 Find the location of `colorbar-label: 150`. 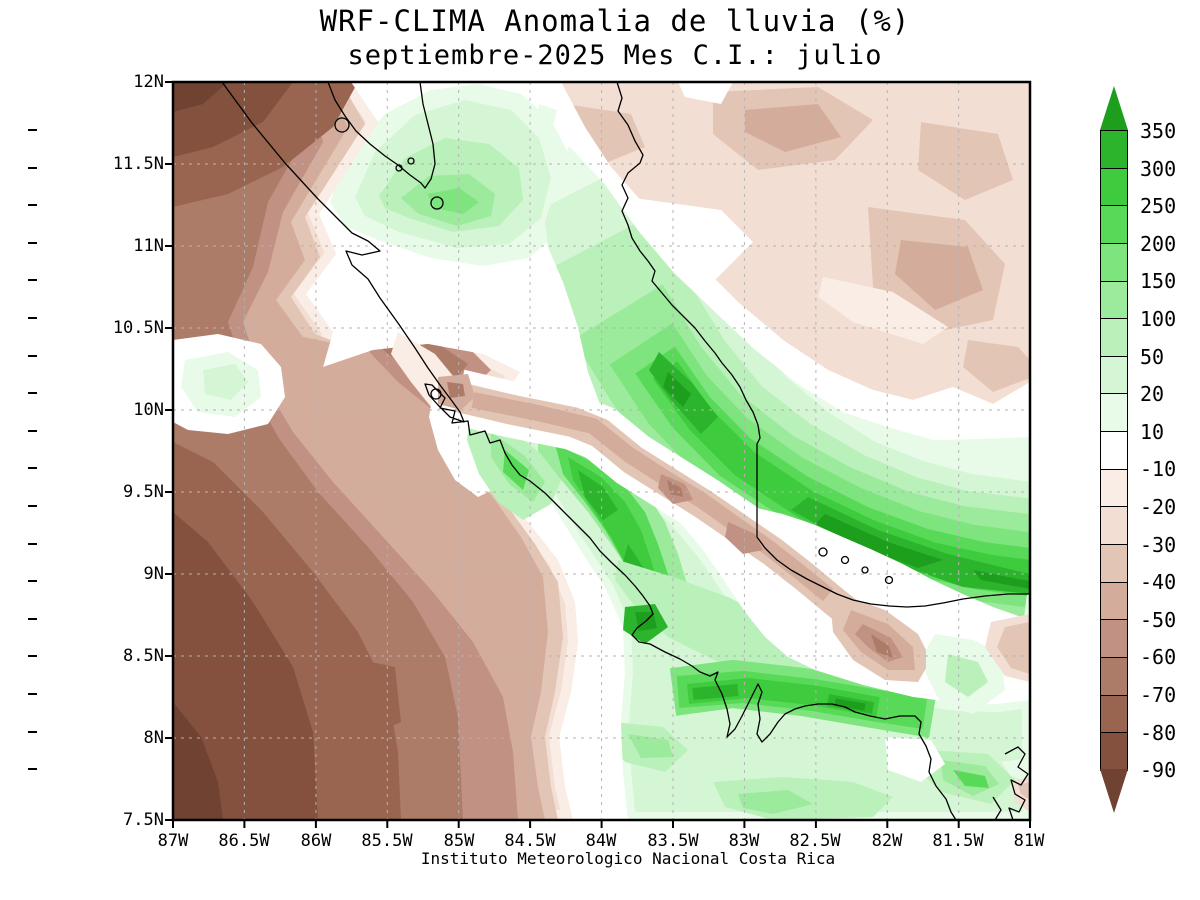

colorbar-label: 150 is located at coordinates (1158, 281).